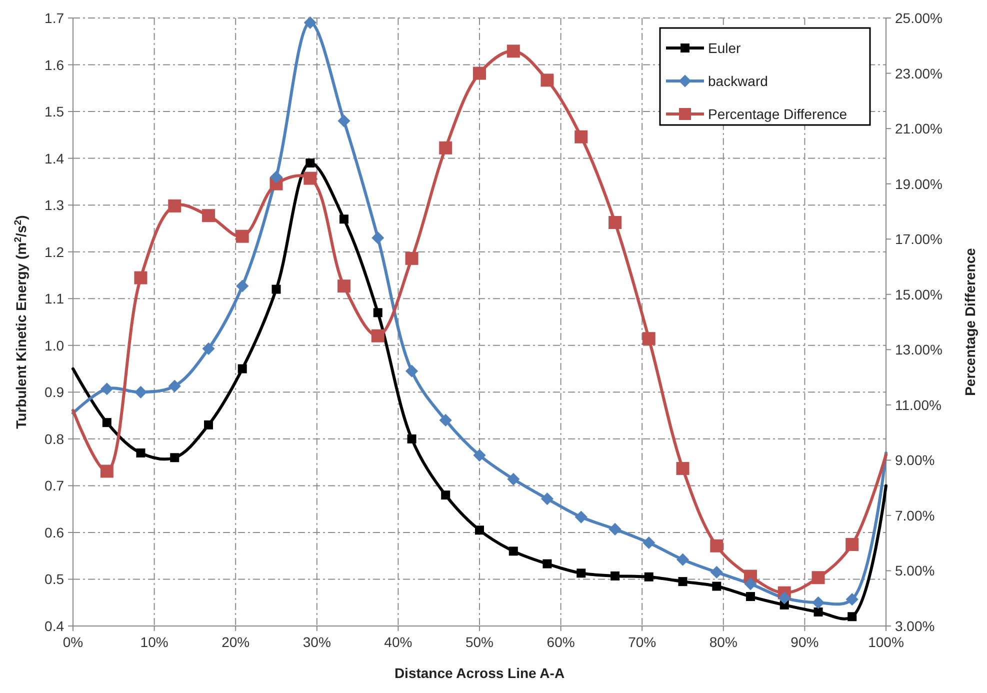 Image resolution: width=987 pixels, height=693 pixels. I want to click on legend-label: Percentage Difference, so click(778, 114).